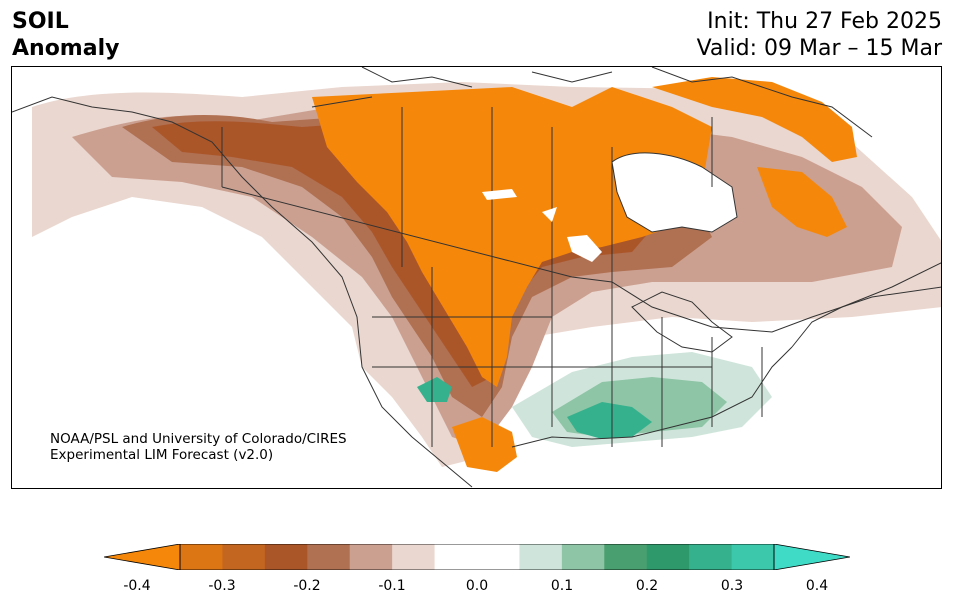 The image size is (954, 608). I want to click on colorbar, so click(477, 557).